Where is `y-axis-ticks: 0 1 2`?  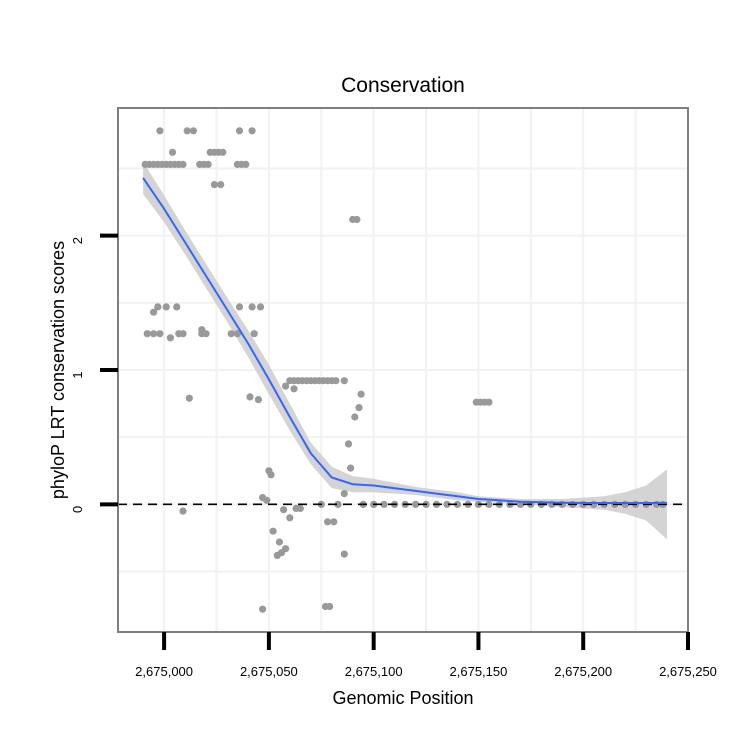
y-axis-ticks: 0 1 2 is located at coordinates (94, 373).